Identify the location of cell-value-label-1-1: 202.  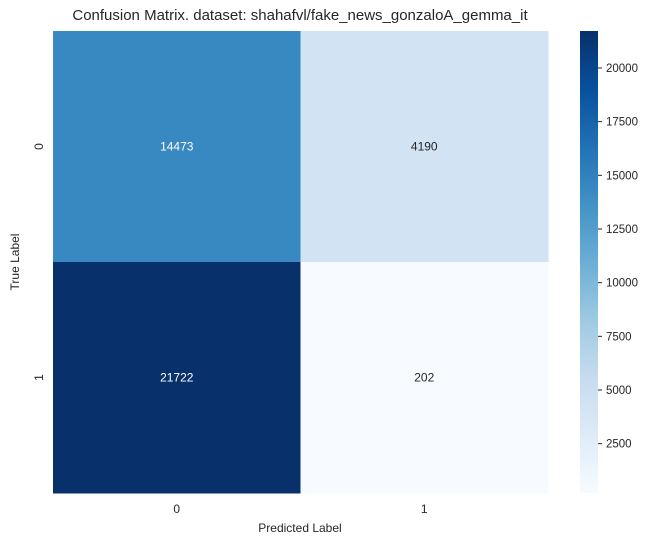
(424, 378).